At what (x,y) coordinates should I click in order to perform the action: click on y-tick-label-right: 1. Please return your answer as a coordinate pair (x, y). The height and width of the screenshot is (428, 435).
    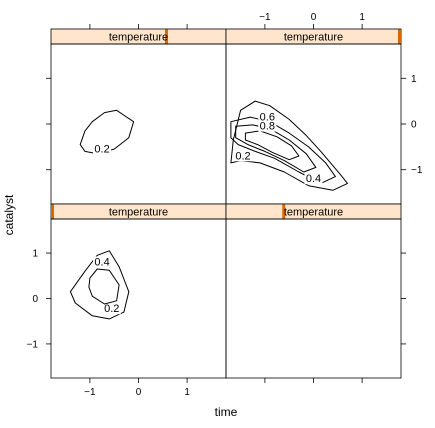
    Looking at the image, I should click on (414, 79).